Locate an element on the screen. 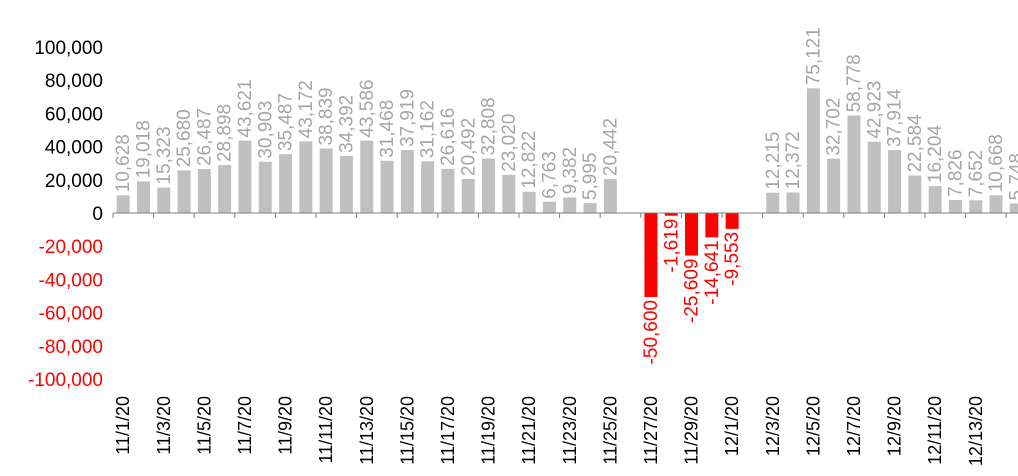  data-label: 28,898 is located at coordinates (225, 133).